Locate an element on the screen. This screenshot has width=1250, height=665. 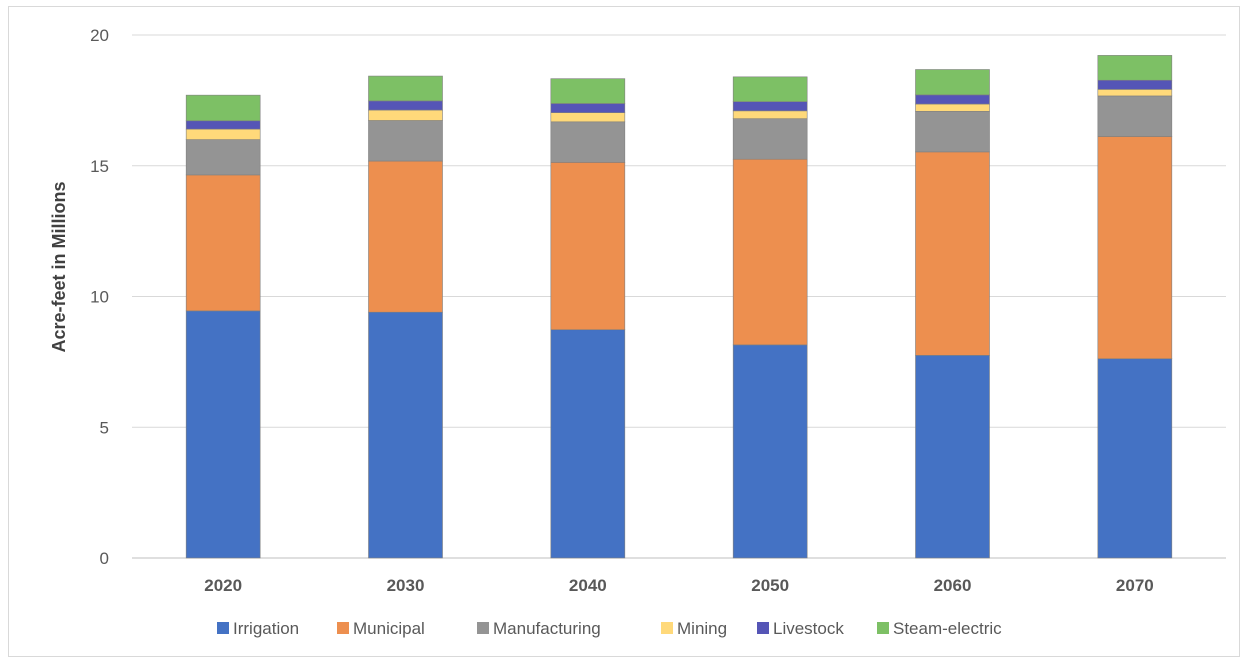
y-tick-label: 0 is located at coordinates (104, 558).